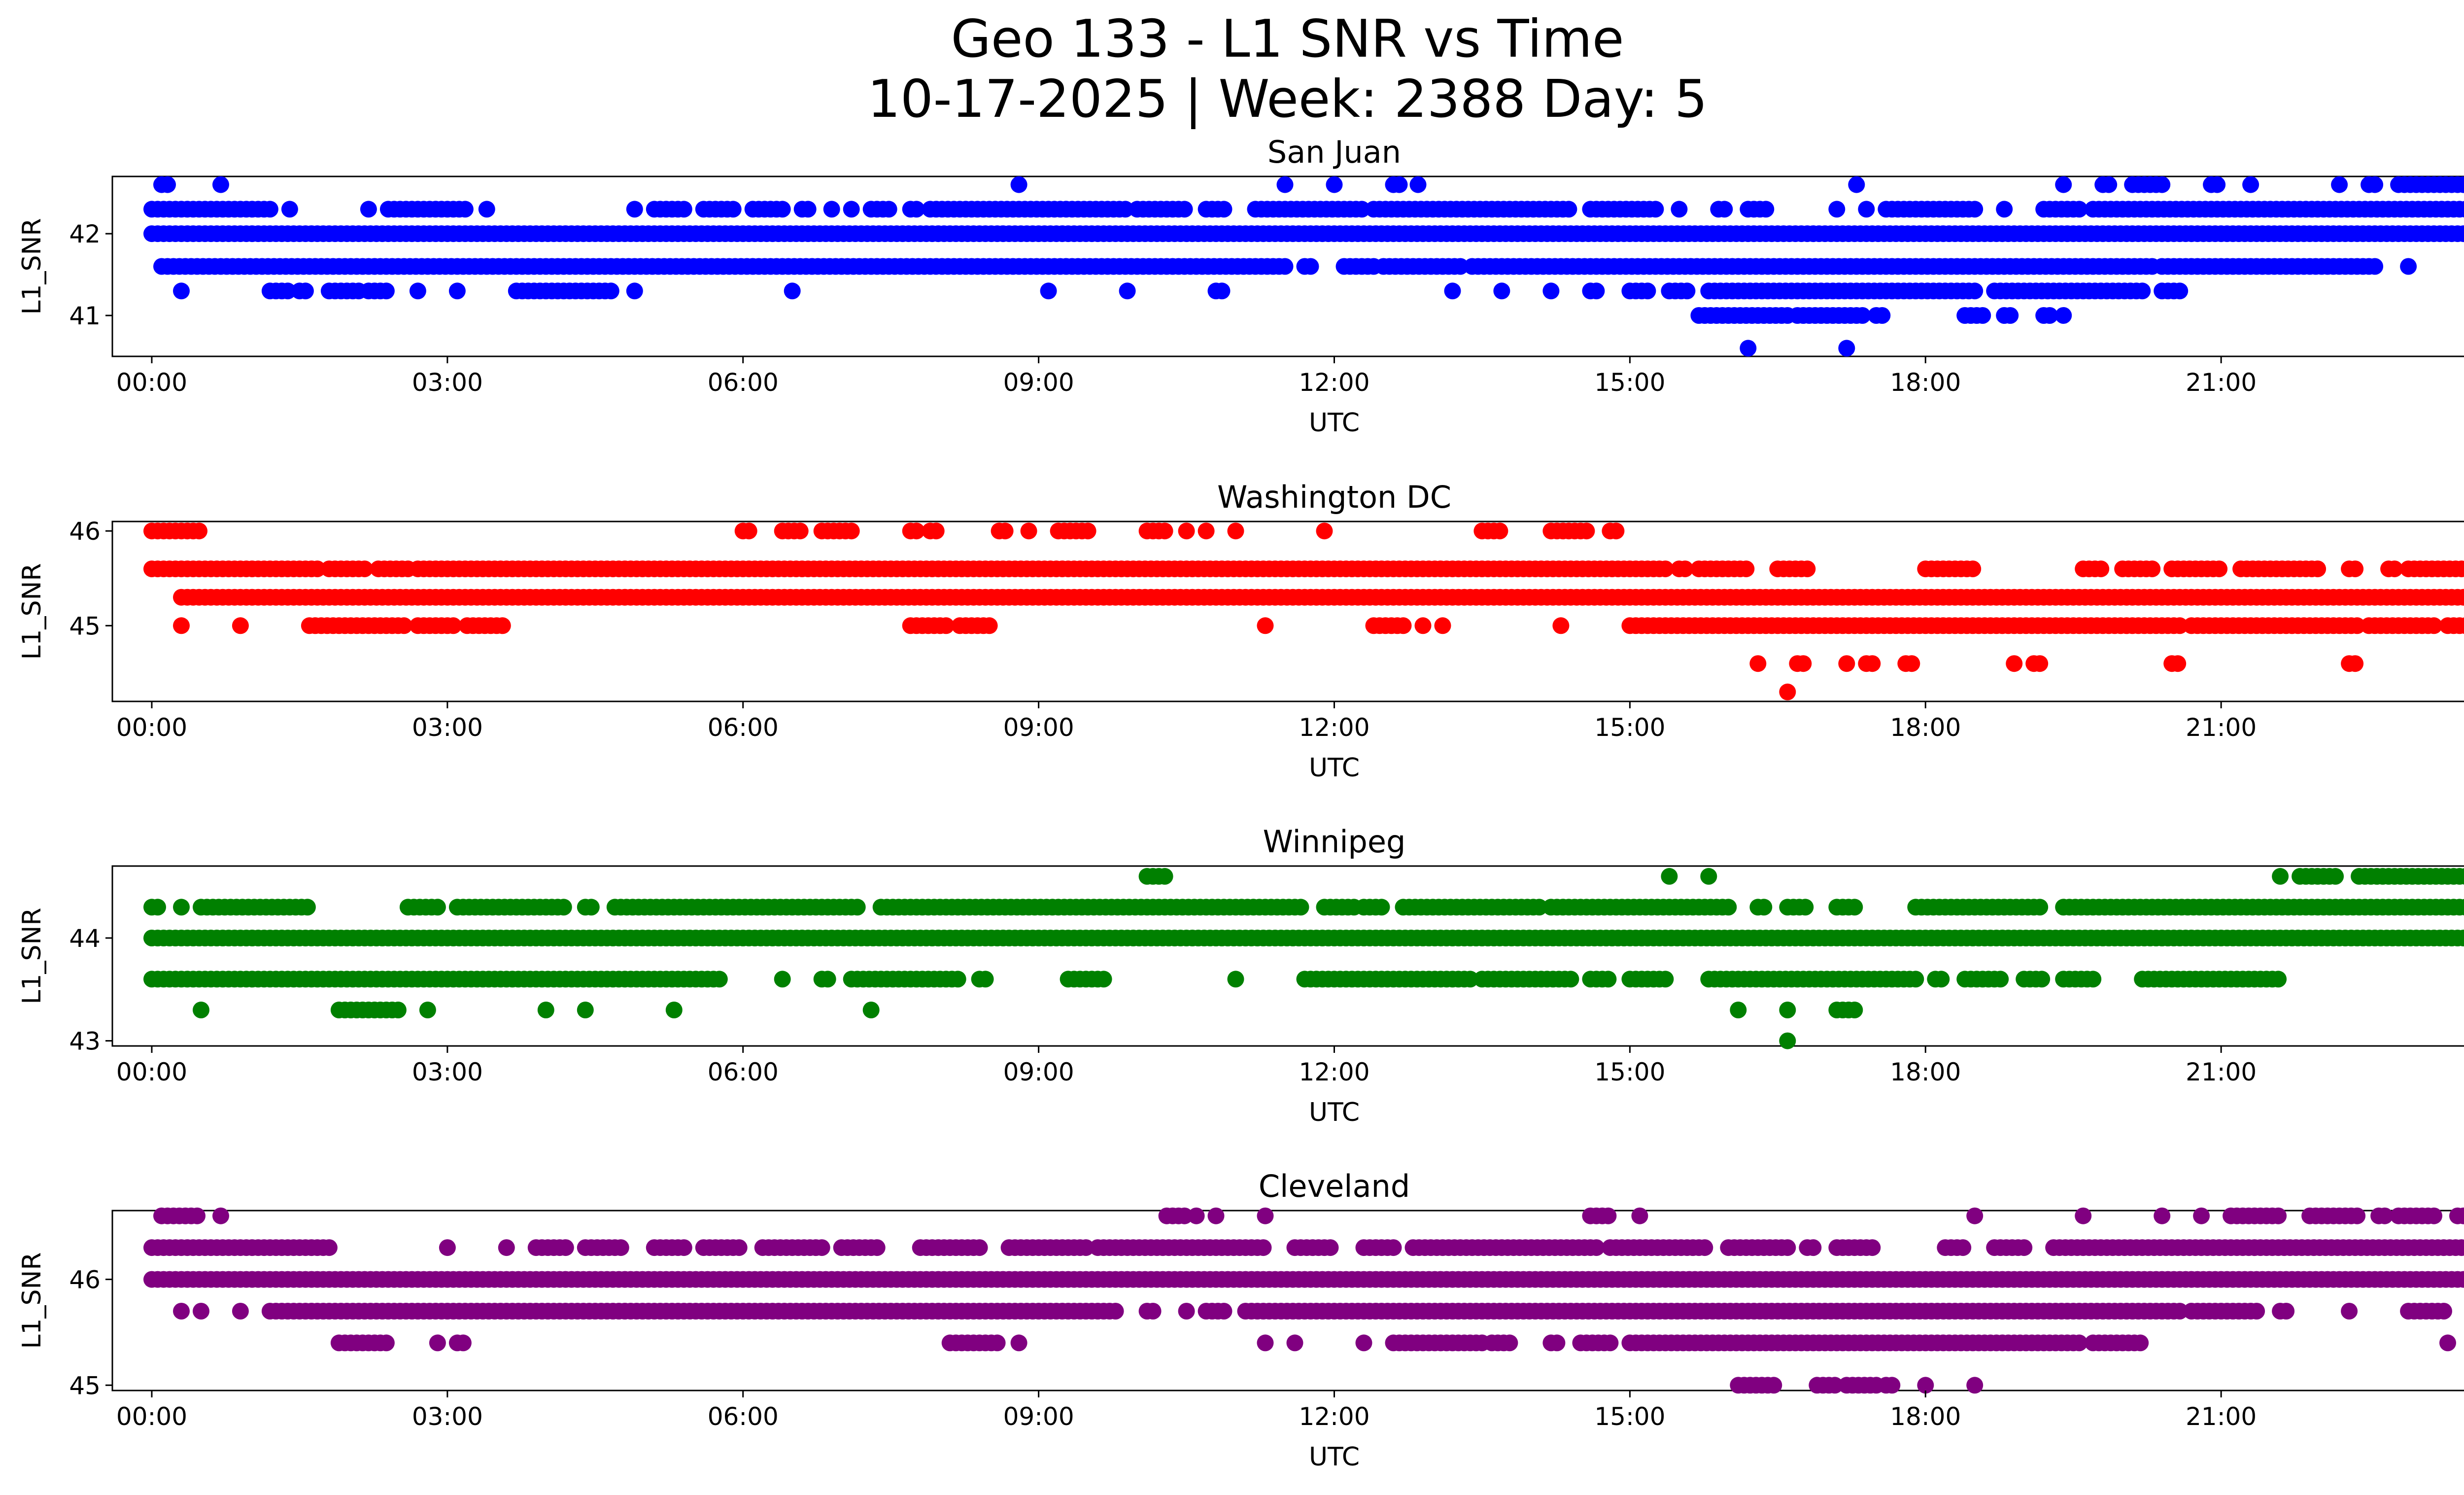 This screenshot has width=2464, height=1495. What do you see at coordinates (447, 1072) in the screenshot?
I see `x-tick-label: 03:00` at bounding box center [447, 1072].